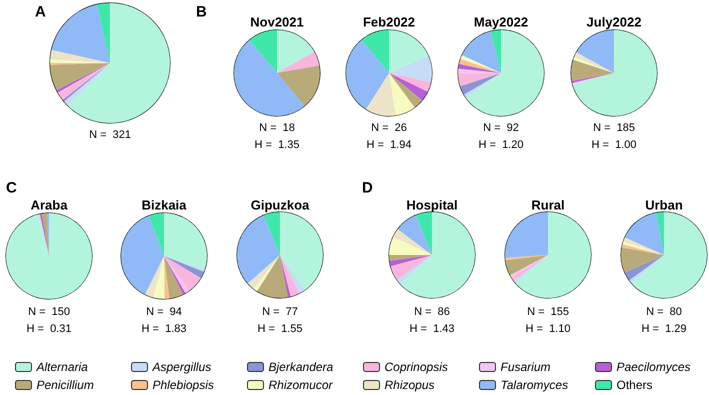 This screenshot has height=395, width=709. Describe the element at coordinates (201, 12) in the screenshot. I see `text: B` at that location.